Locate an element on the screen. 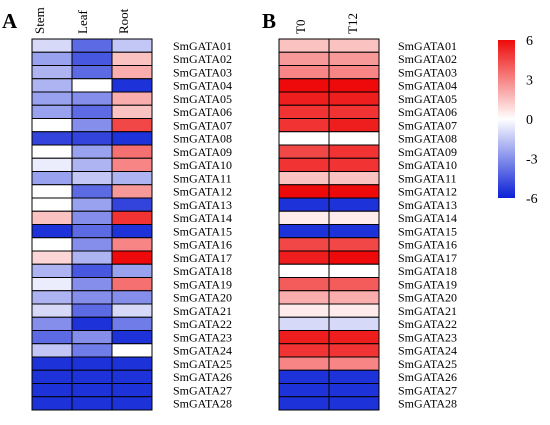 This screenshot has width=550, height=425. column-label: Root is located at coordinates (123, 21).